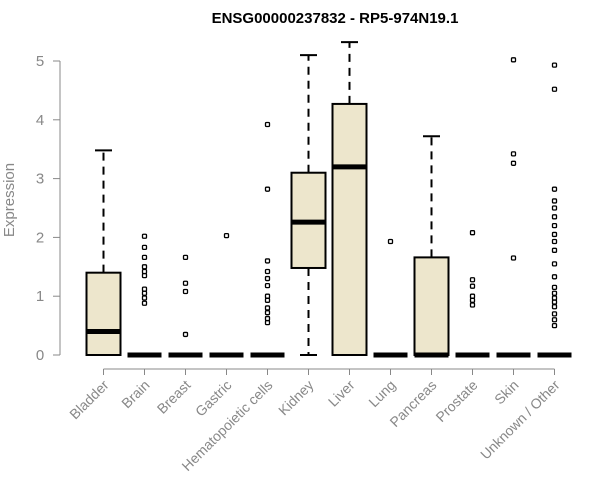 The width and height of the screenshot is (600, 500). What do you see at coordinates (40, 237) in the screenshot?
I see `y-tick-label: 2` at bounding box center [40, 237].